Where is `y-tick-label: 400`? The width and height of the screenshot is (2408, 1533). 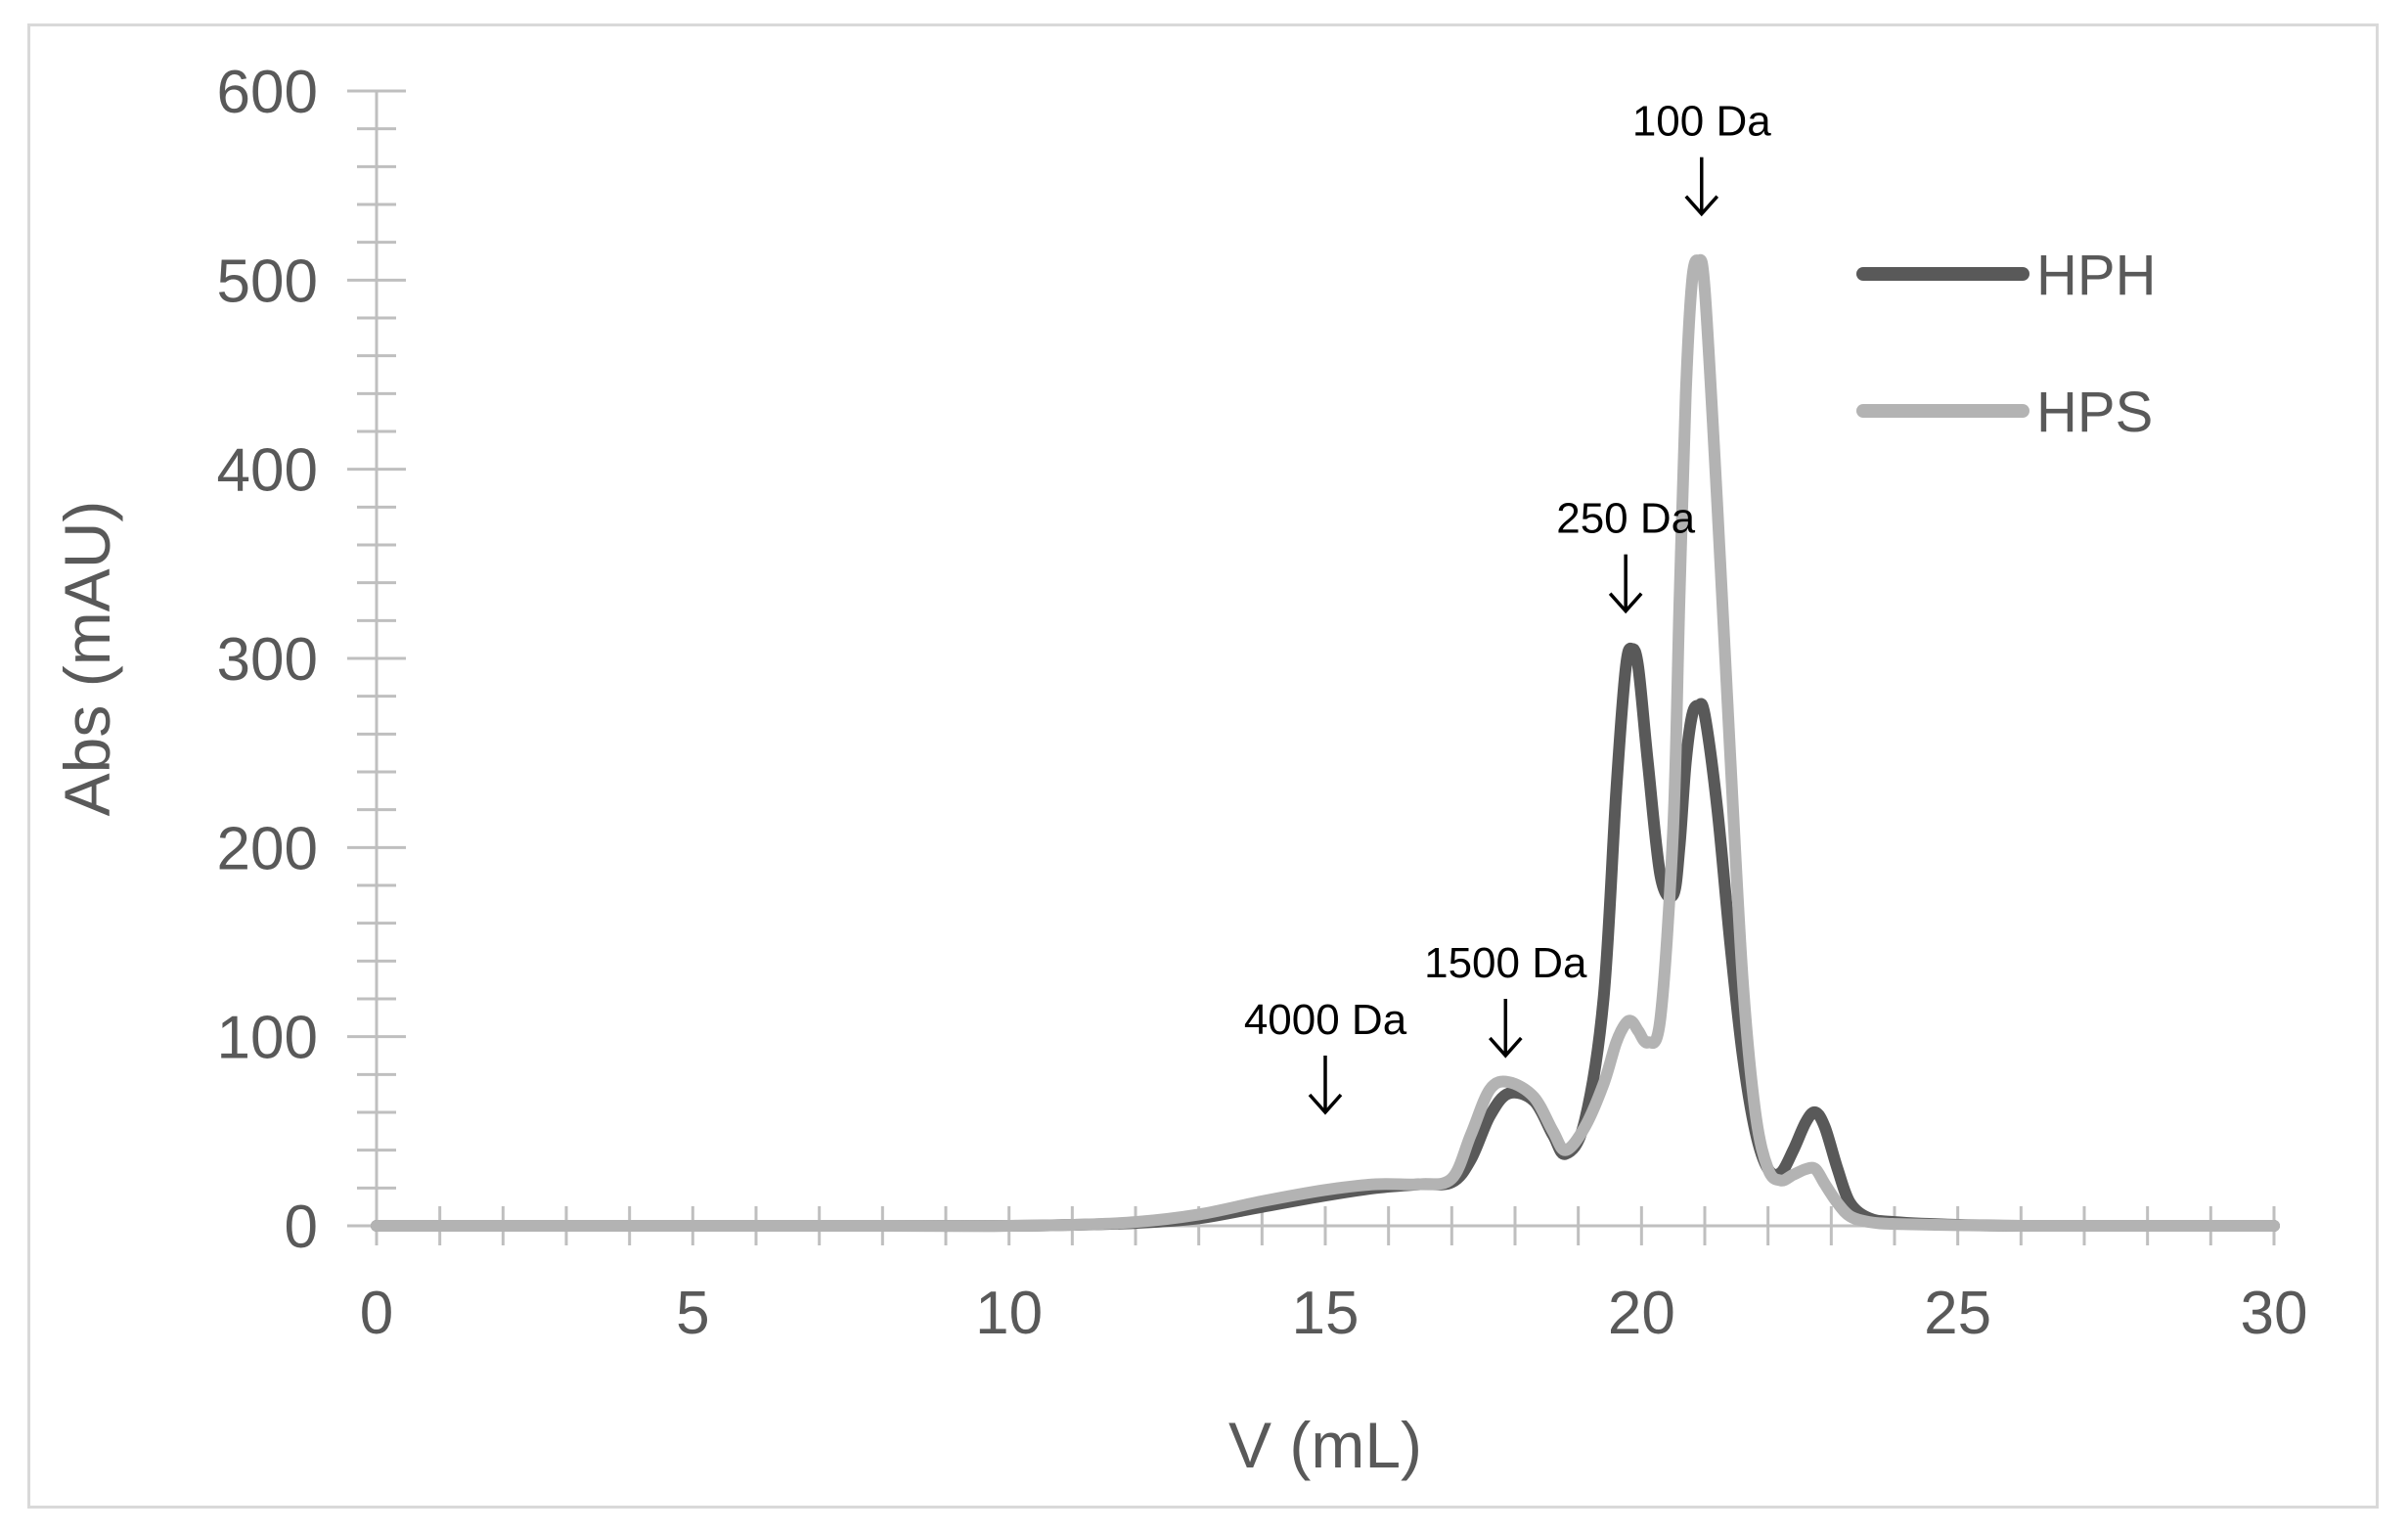 y-tick-label: 400 is located at coordinates (268, 471).